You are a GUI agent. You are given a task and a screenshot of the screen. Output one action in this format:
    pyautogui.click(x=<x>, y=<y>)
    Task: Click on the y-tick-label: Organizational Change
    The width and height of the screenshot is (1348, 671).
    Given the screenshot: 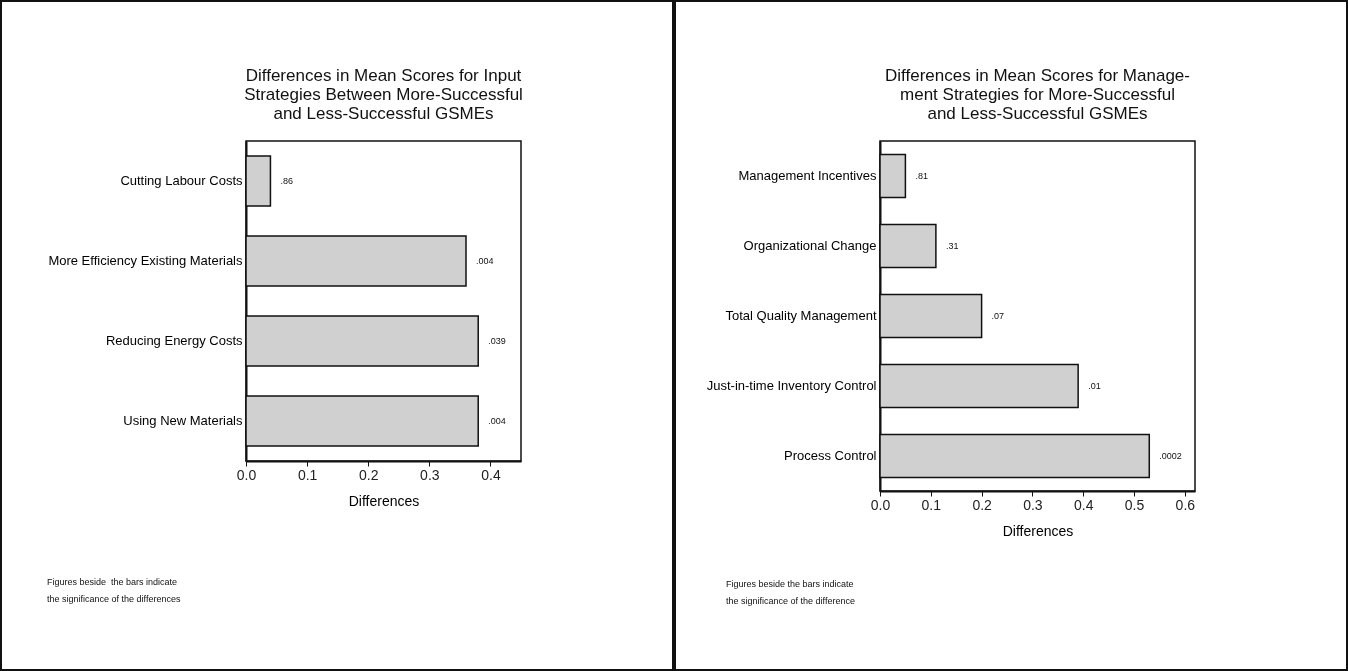 What is the action you would take?
    pyautogui.click(x=810, y=245)
    